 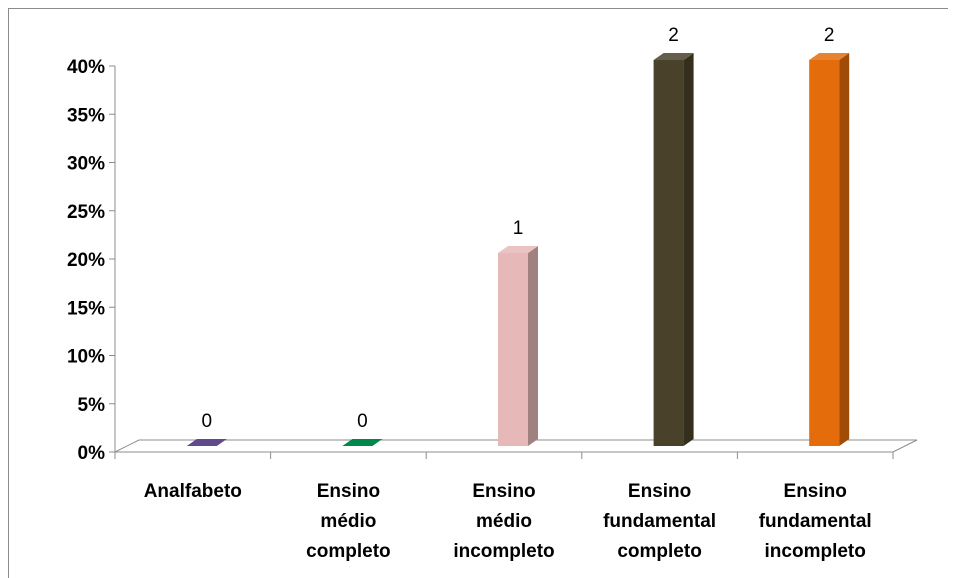 I want to click on chart-floor, so click(x=516, y=446).